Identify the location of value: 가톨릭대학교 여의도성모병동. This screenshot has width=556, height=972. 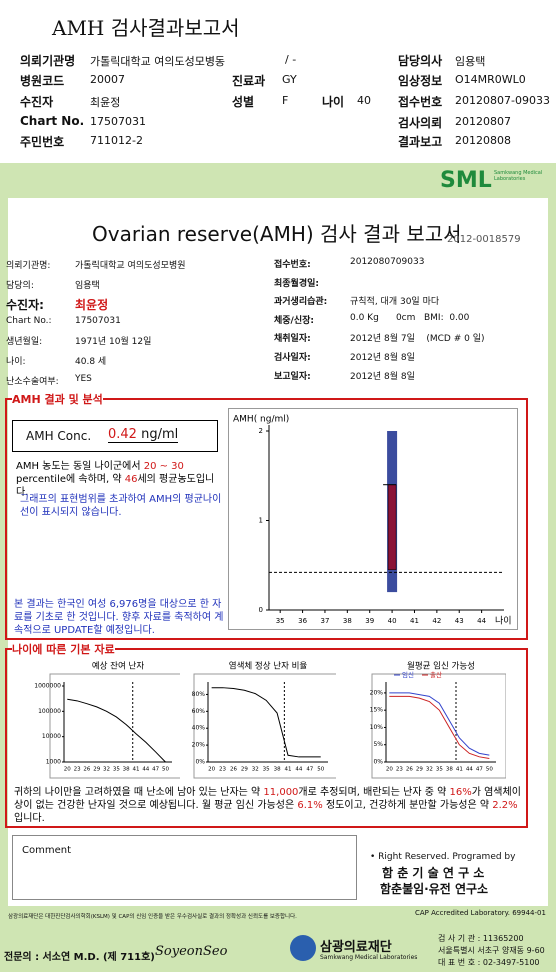
(158, 61).